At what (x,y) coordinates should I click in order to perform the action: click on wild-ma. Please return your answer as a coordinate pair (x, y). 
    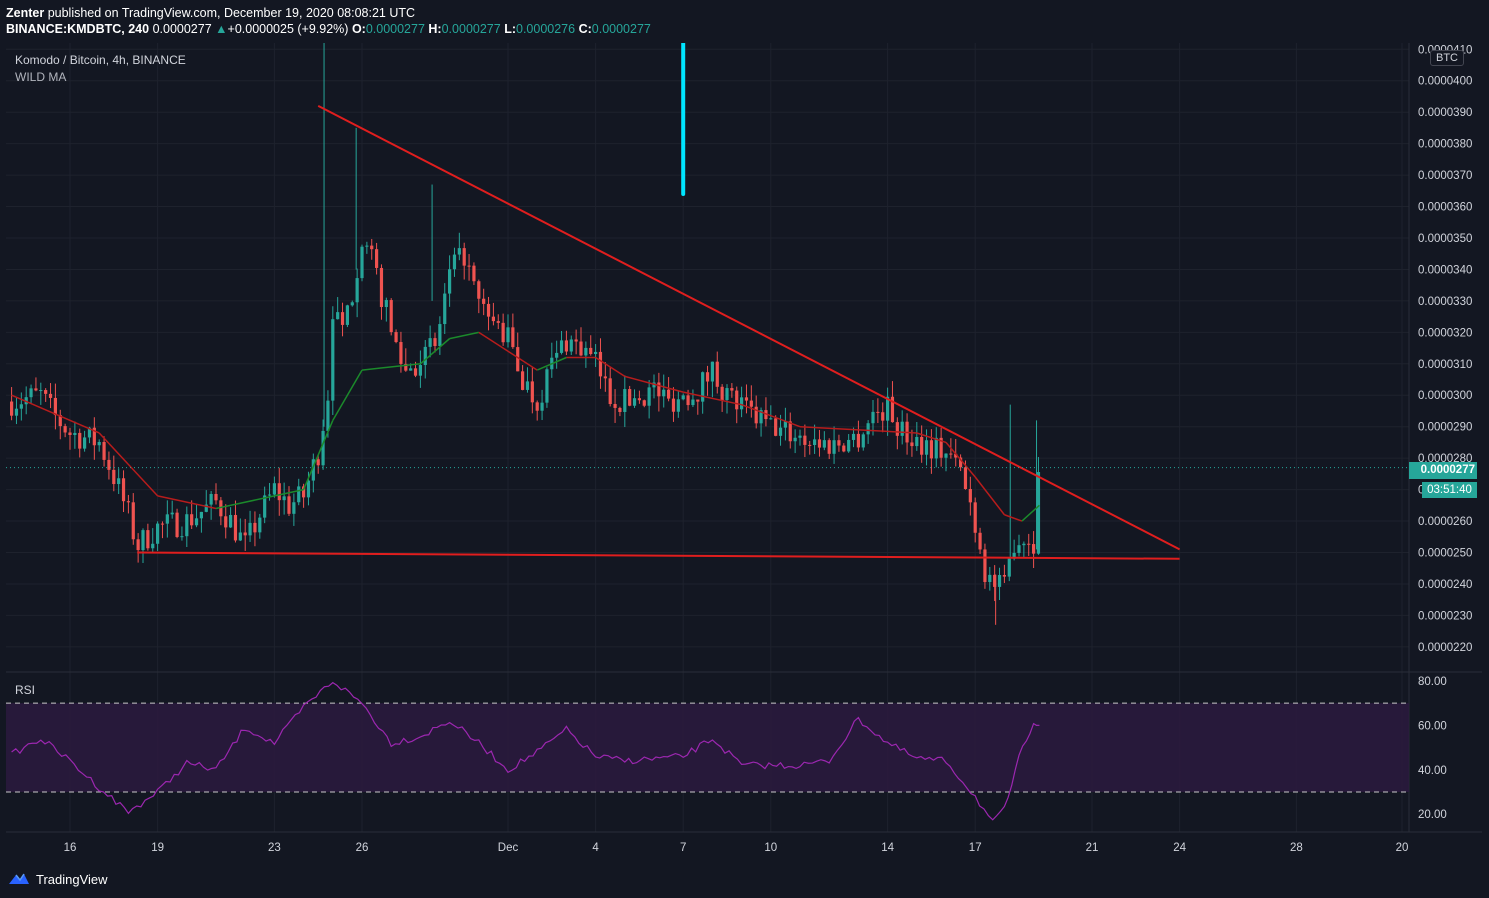
    Looking at the image, I should click on (525, 426).